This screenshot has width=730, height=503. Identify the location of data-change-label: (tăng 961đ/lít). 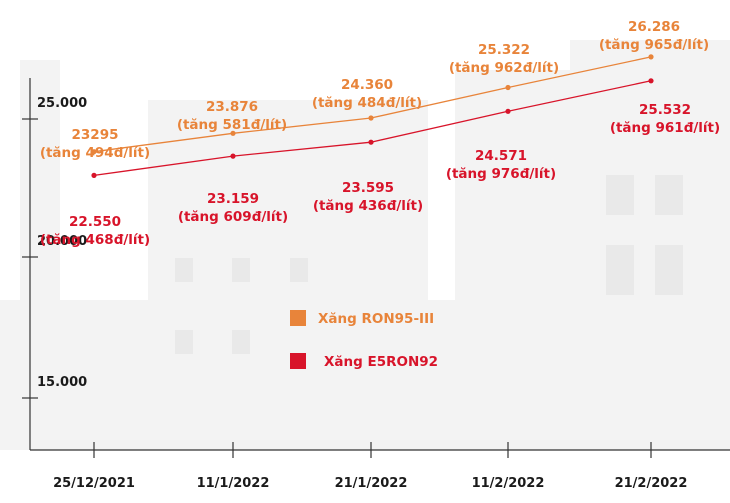
(665, 128).